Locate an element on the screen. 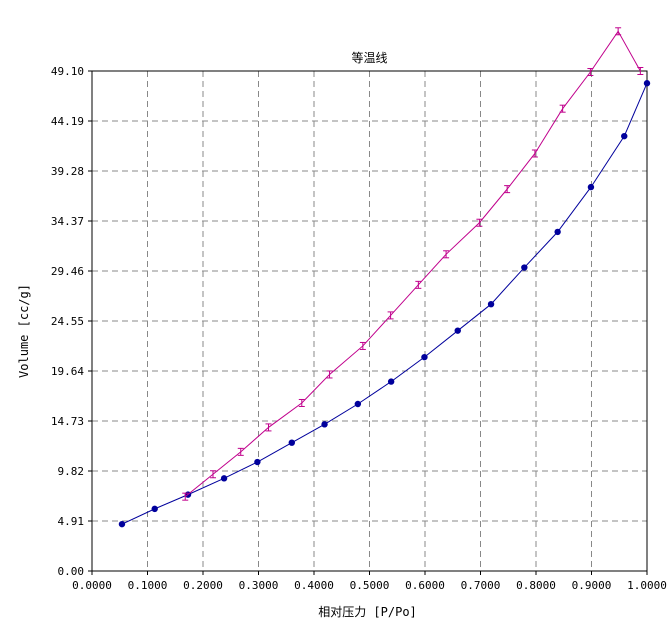 The height and width of the screenshot is (635, 672). y-tick-label: 19.64 is located at coordinates (67, 371).